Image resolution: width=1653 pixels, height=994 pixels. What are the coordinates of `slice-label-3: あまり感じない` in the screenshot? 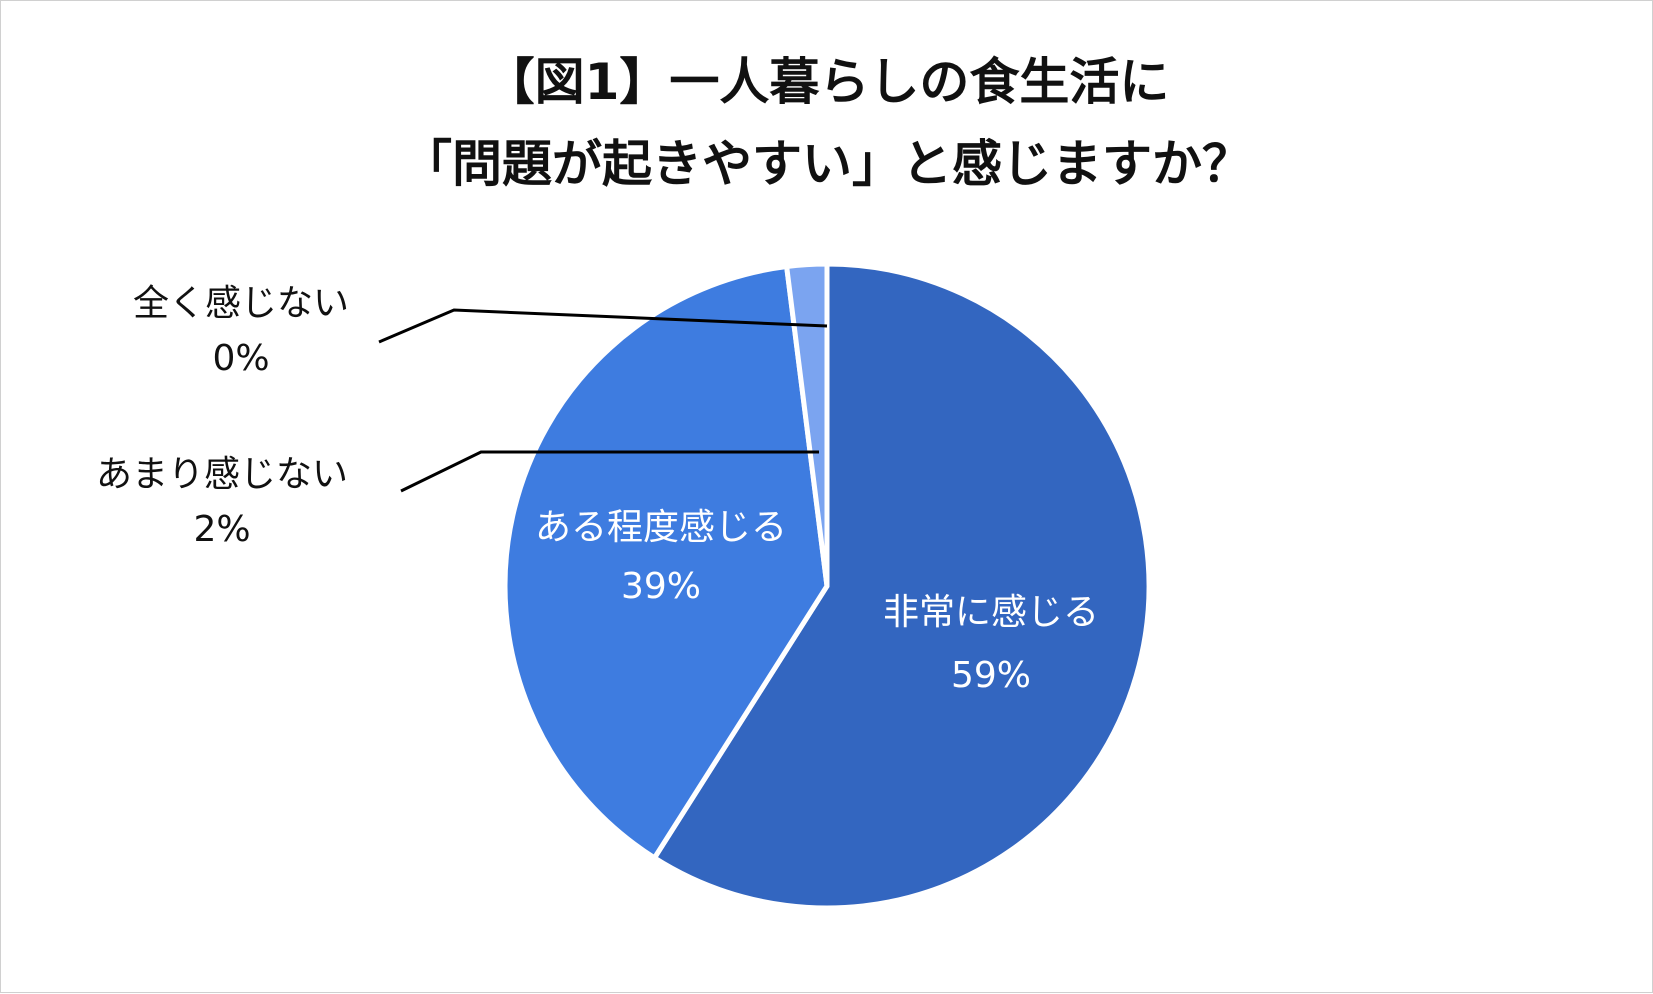 It's located at (222, 474).